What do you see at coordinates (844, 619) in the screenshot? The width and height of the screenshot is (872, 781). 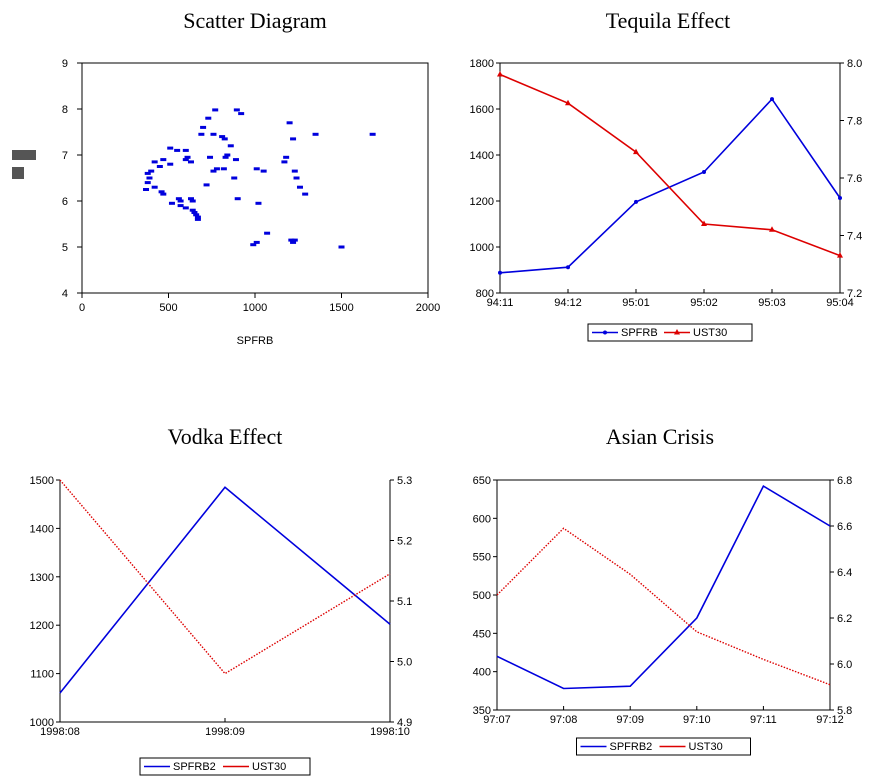 I see `right-tick-label: 6.2` at bounding box center [844, 619].